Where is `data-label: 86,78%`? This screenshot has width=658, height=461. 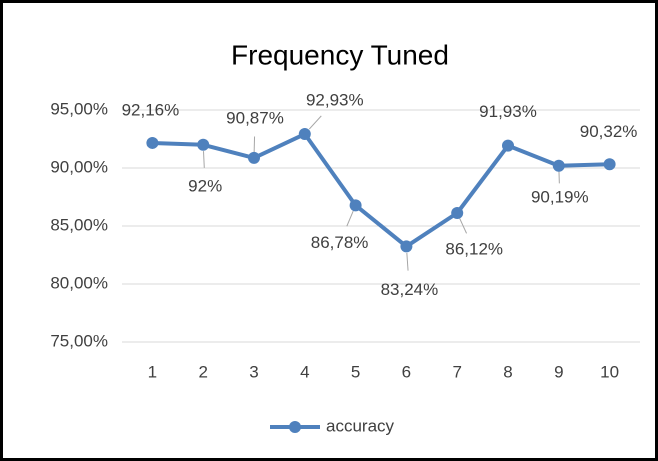
data-label: 86,78% is located at coordinates (340, 242).